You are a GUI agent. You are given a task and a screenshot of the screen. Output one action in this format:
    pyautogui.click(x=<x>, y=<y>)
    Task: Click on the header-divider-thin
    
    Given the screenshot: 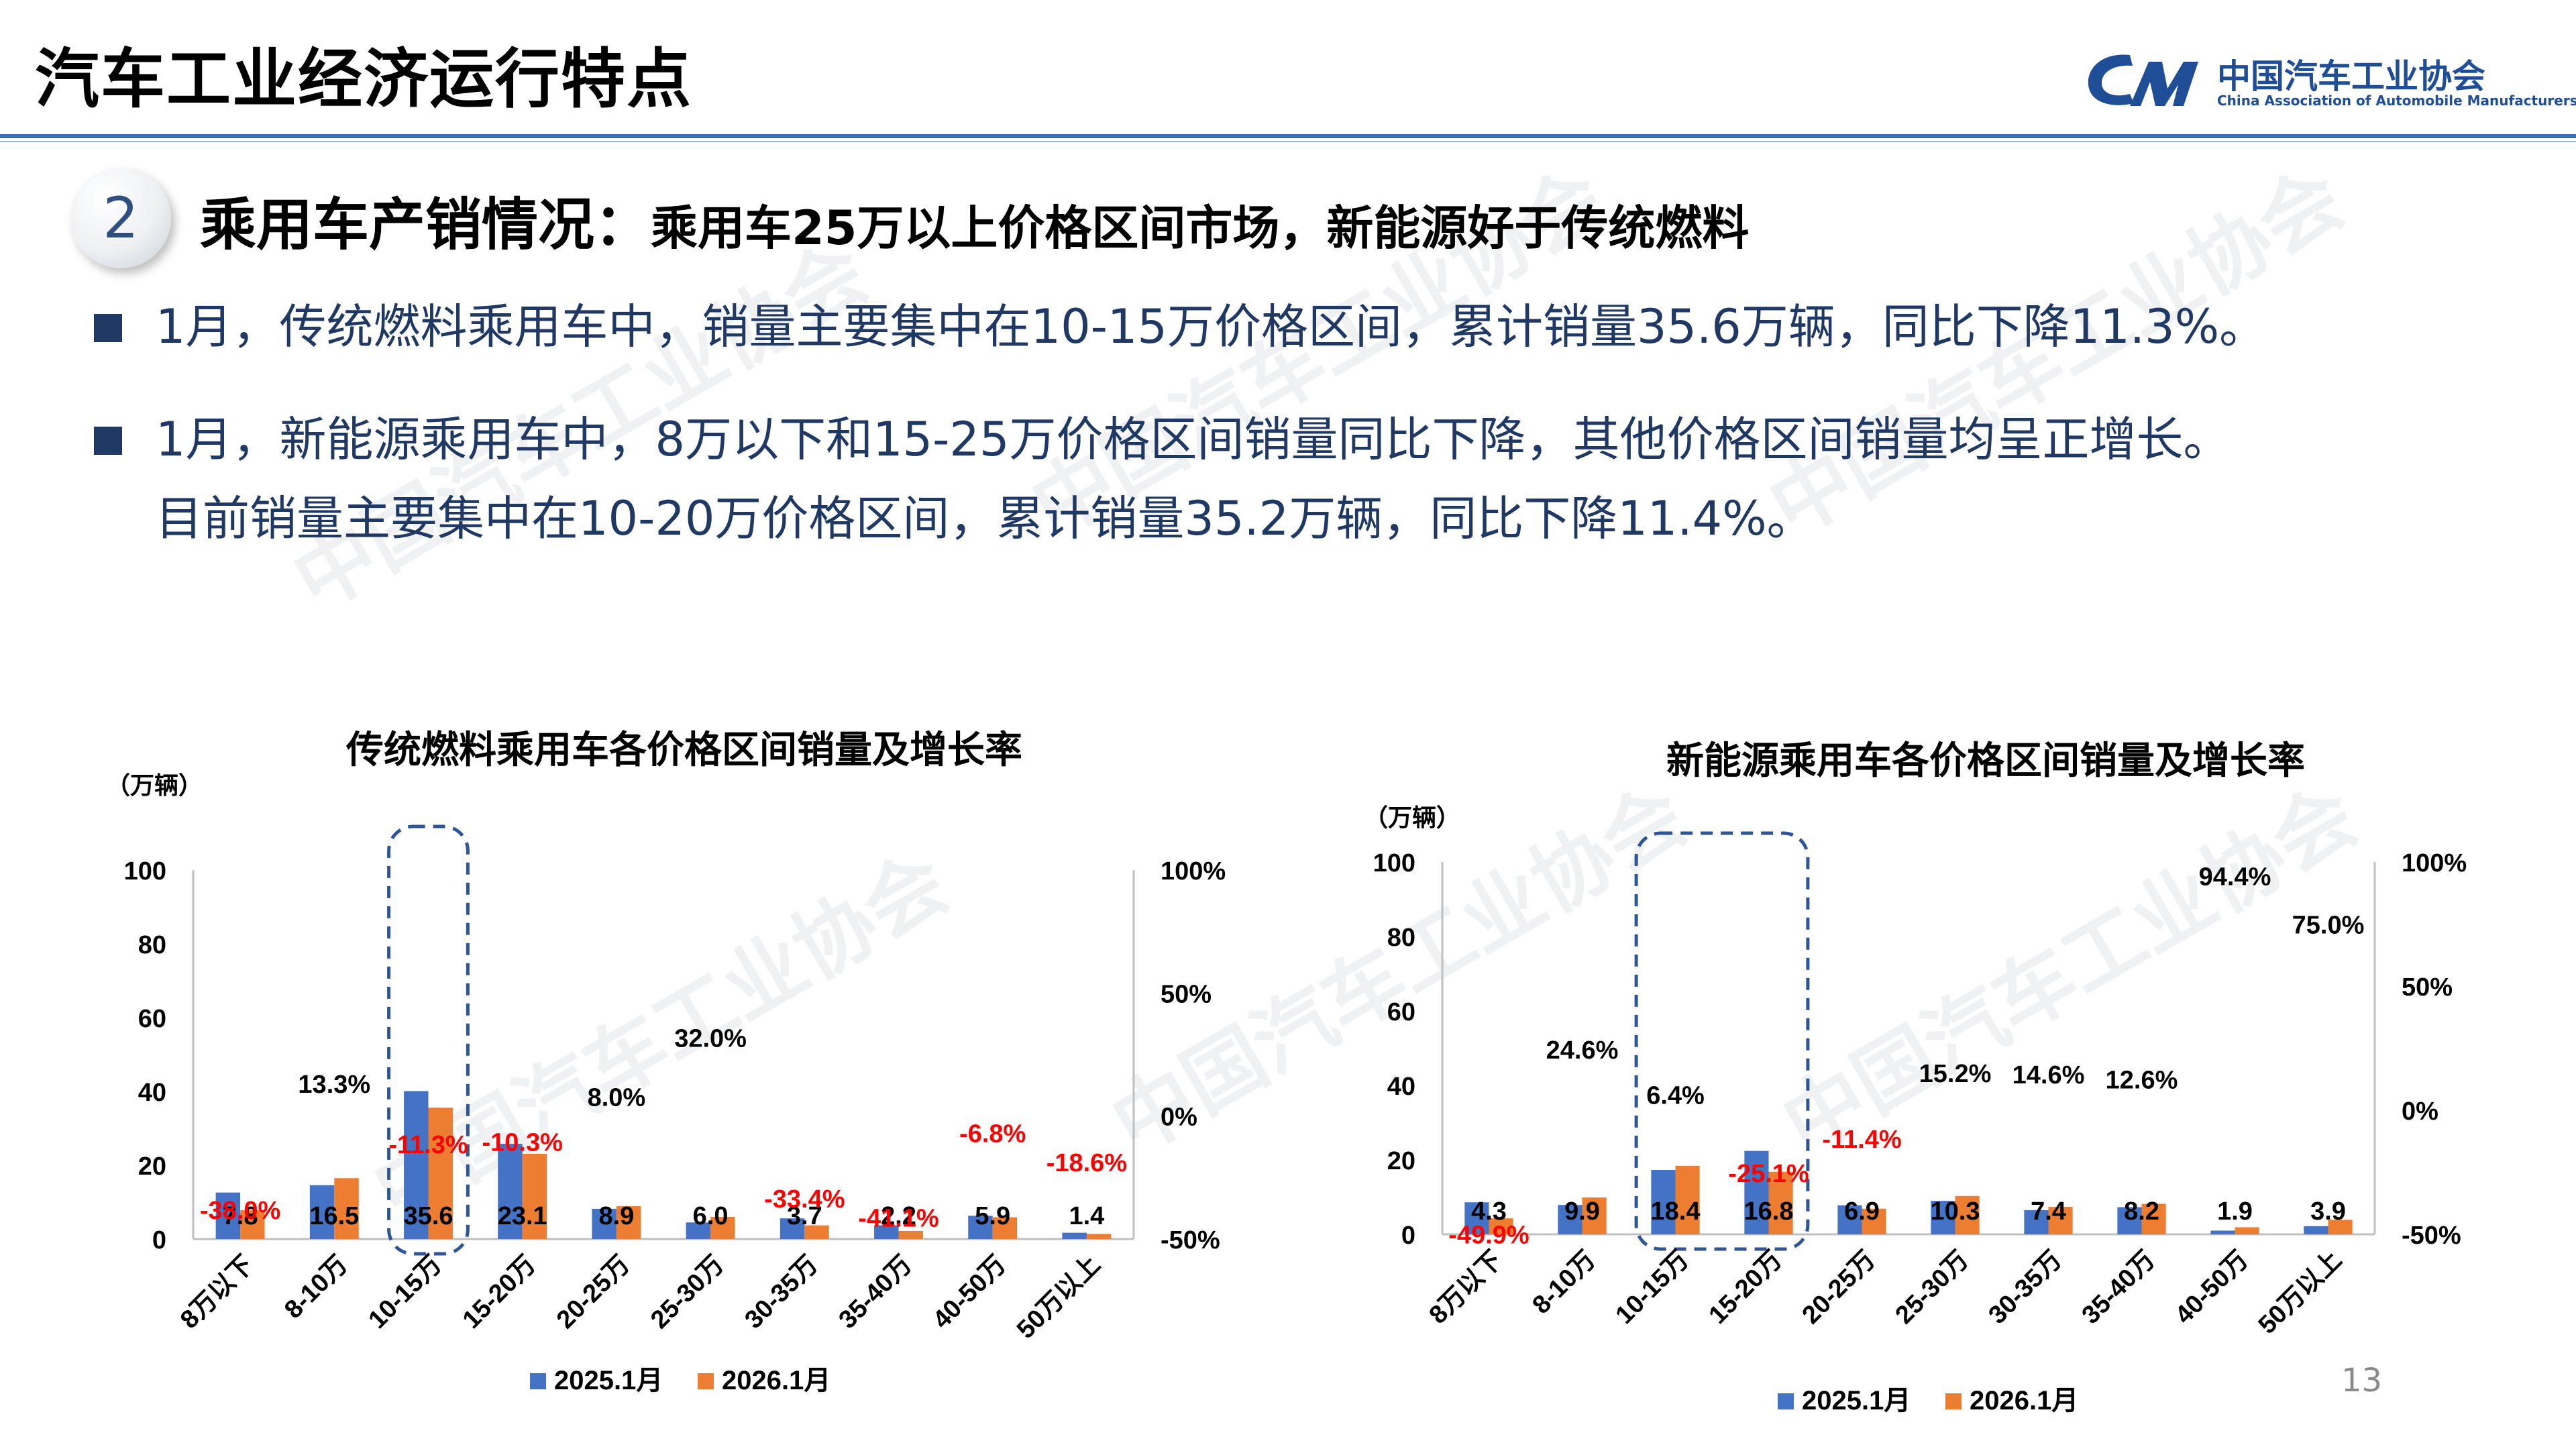 What is the action you would take?
    pyautogui.click(x=1288, y=141)
    